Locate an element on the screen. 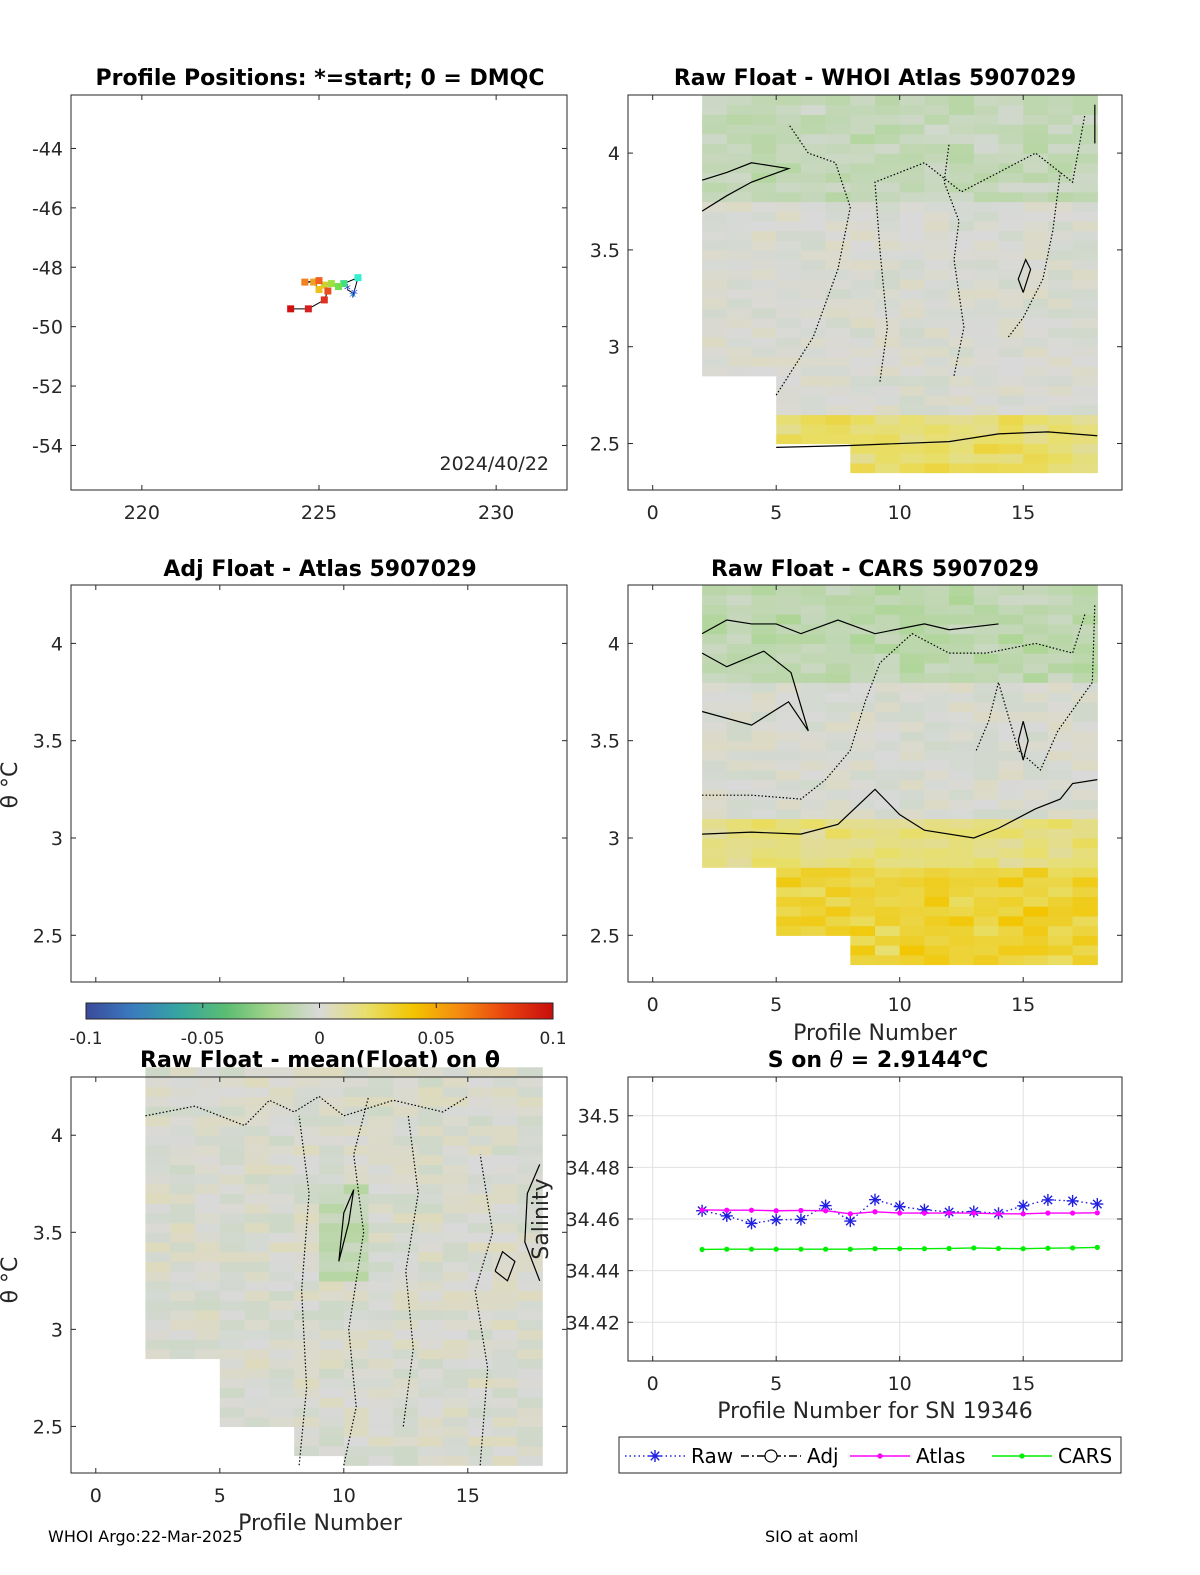  y-tick-label: 34.5 is located at coordinates (599, 1117).